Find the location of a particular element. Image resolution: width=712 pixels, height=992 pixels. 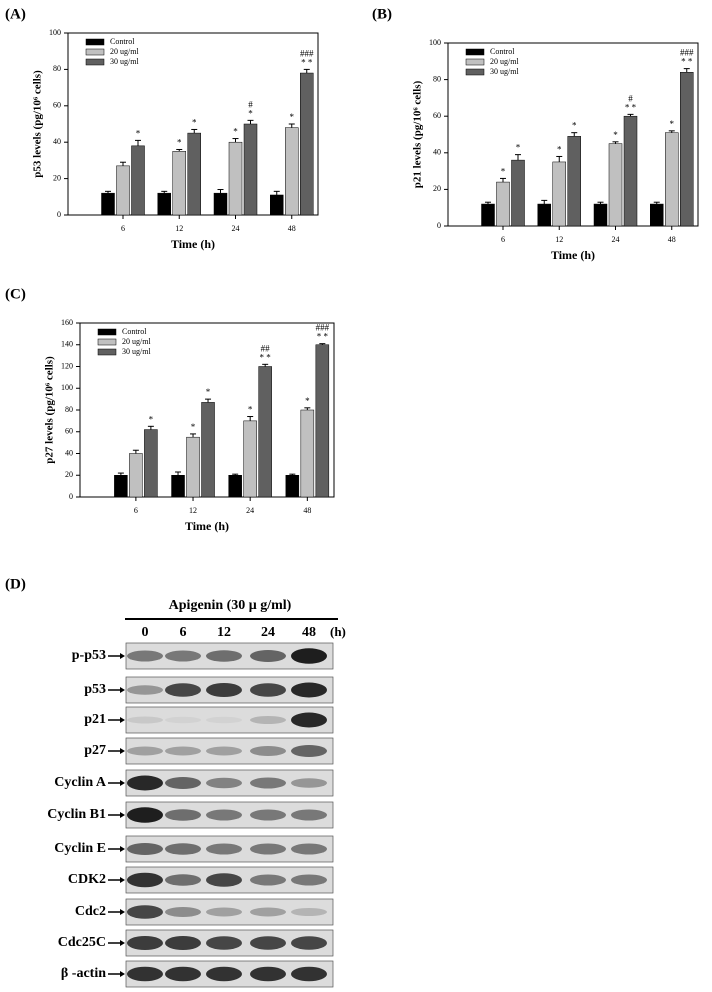

protein-label: CDK2 is located at coordinates (87, 879).